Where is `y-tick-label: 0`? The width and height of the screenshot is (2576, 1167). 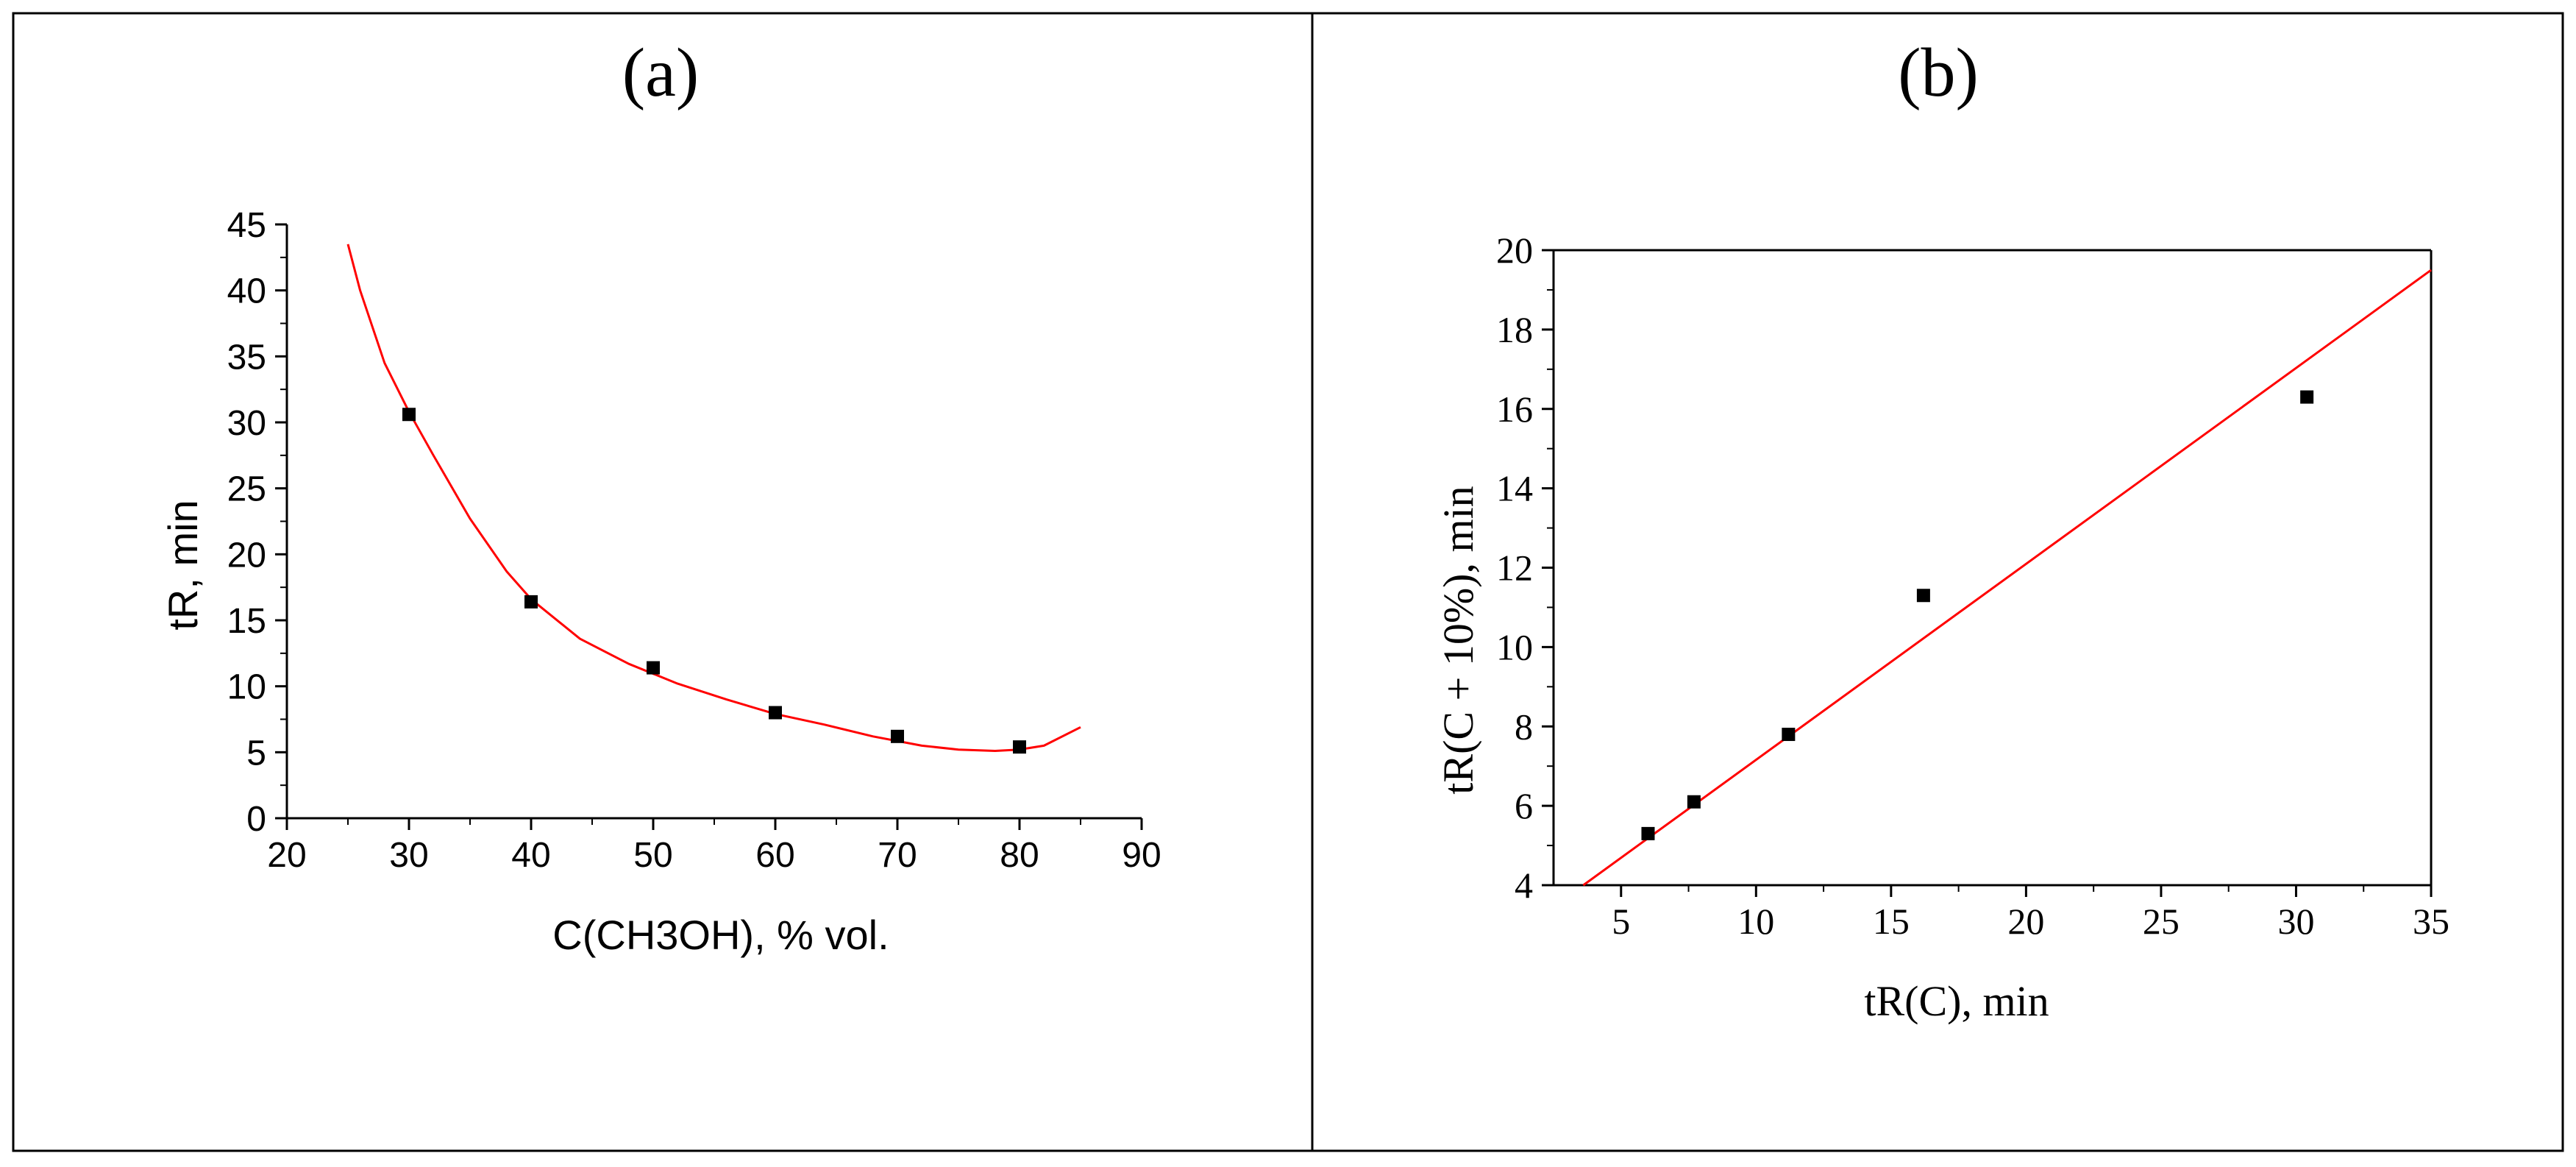
y-tick-label: 0 is located at coordinates (256, 819).